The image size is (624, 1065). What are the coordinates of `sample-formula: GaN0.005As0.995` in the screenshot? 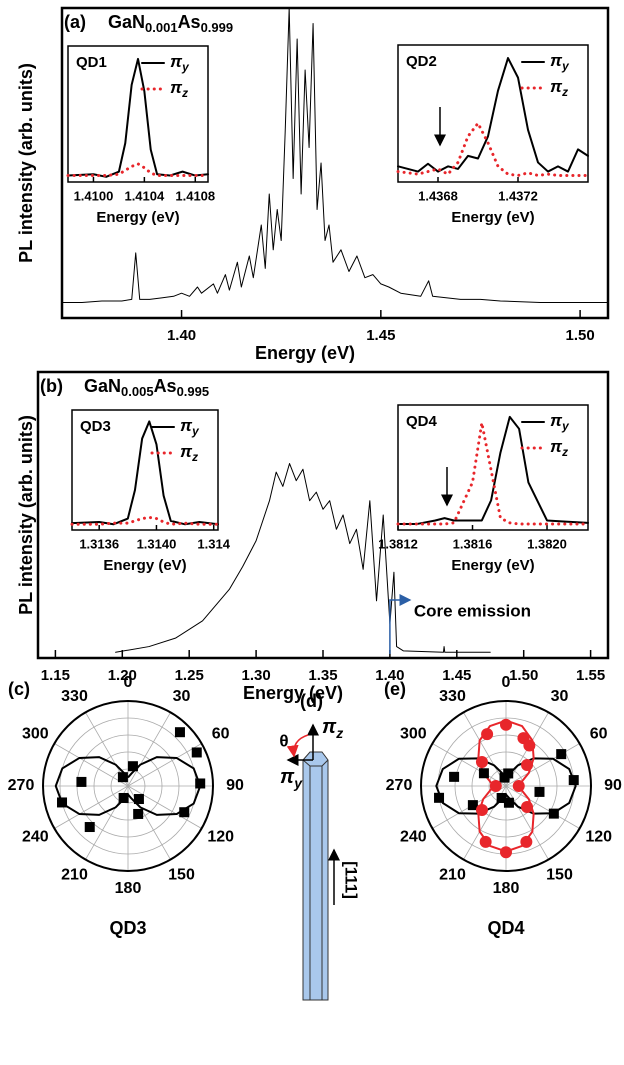 It's located at (146, 388).